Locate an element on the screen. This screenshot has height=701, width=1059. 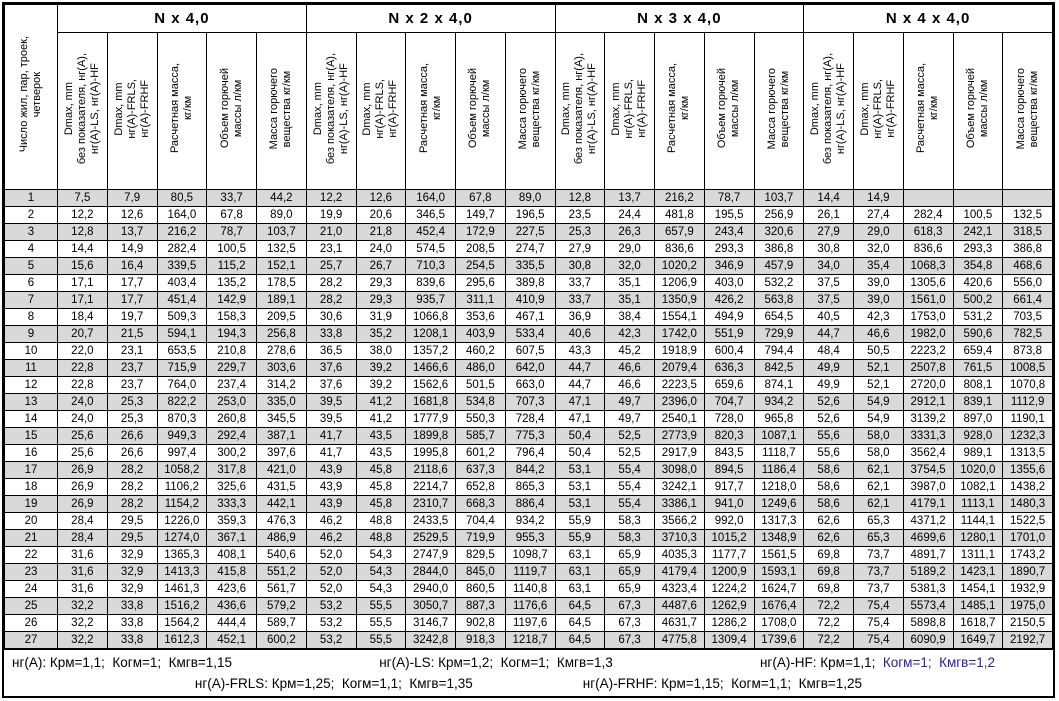
data-cell: 23,1 is located at coordinates (331, 249).